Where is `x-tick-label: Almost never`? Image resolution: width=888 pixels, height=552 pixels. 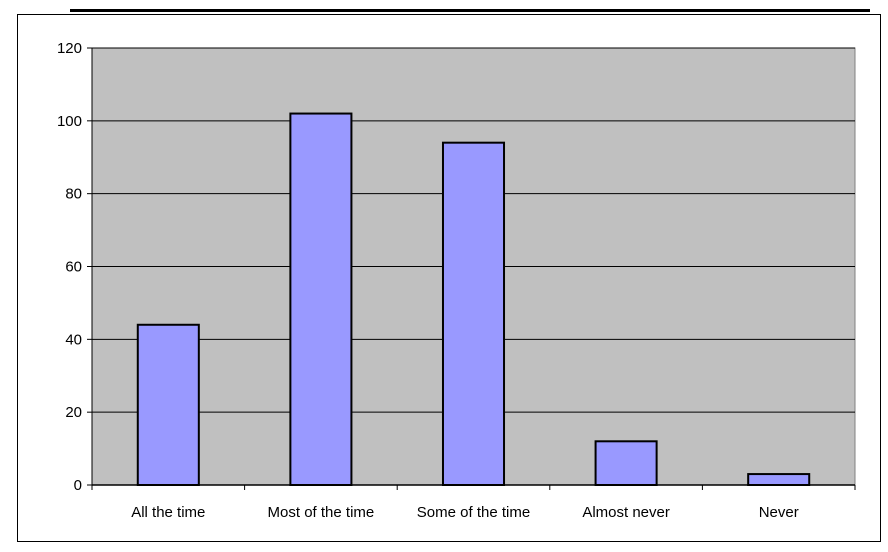
x-tick-label: Almost never is located at coordinates (626, 512).